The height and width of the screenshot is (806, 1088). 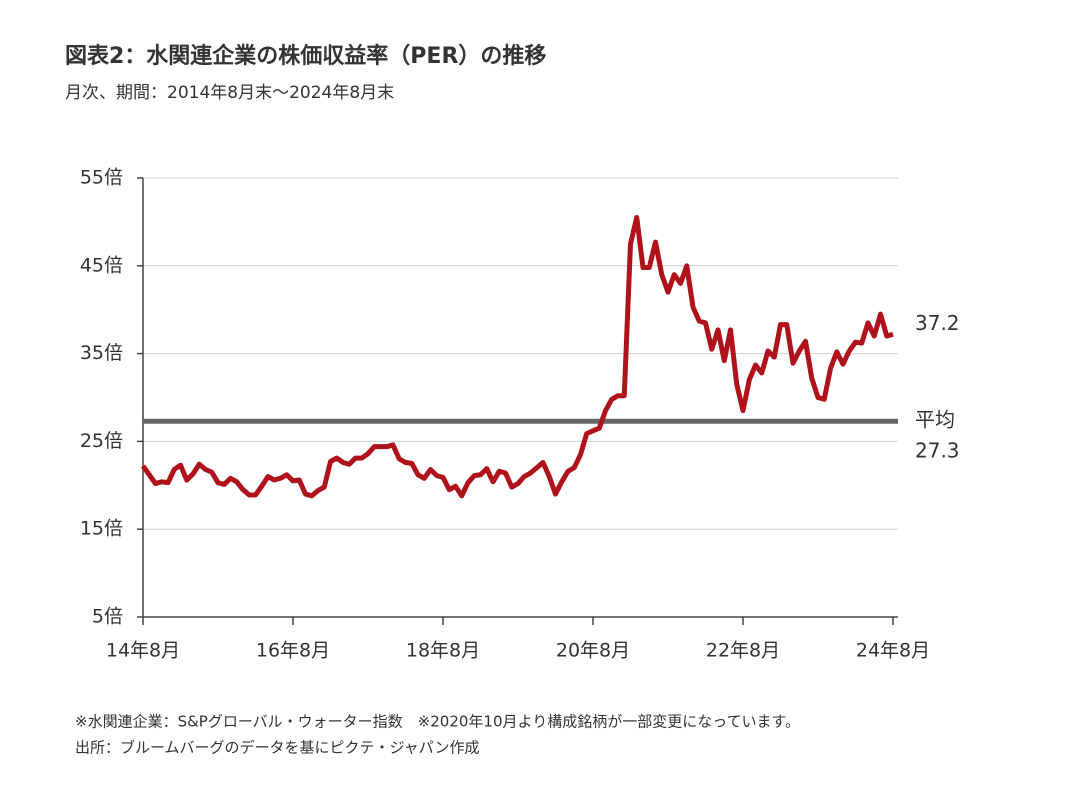 I want to click on y-tick-label: 45倍, so click(x=101, y=265).